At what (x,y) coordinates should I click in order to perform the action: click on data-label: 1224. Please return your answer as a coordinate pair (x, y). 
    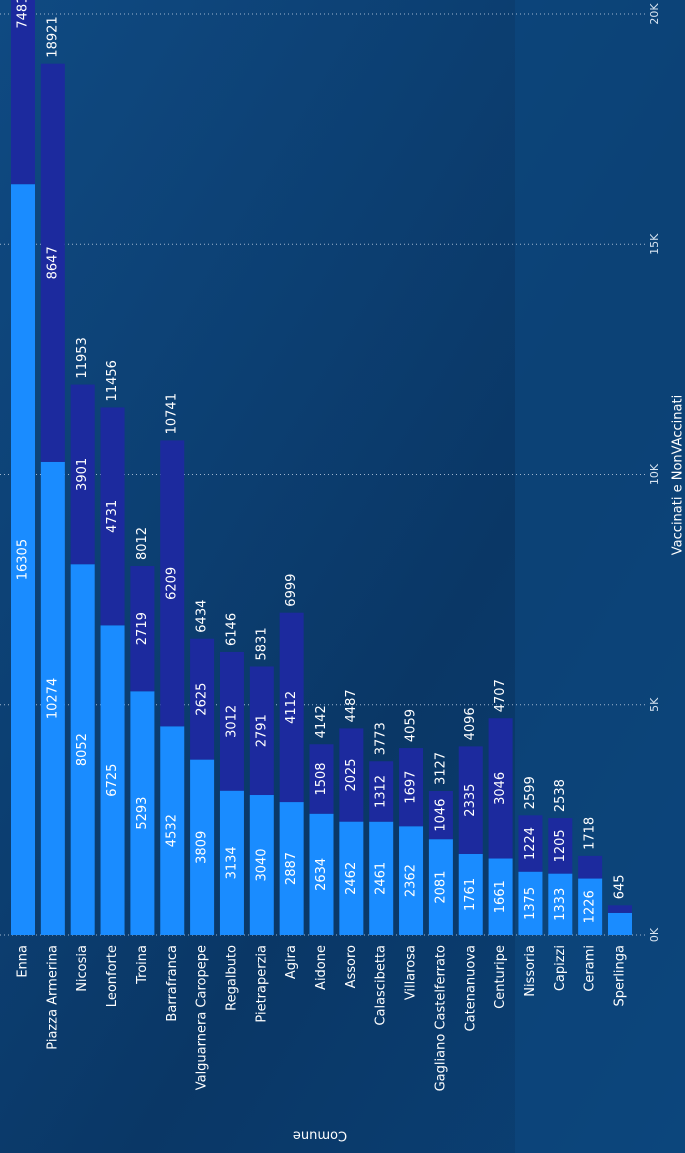
    Looking at the image, I should click on (530, 843).